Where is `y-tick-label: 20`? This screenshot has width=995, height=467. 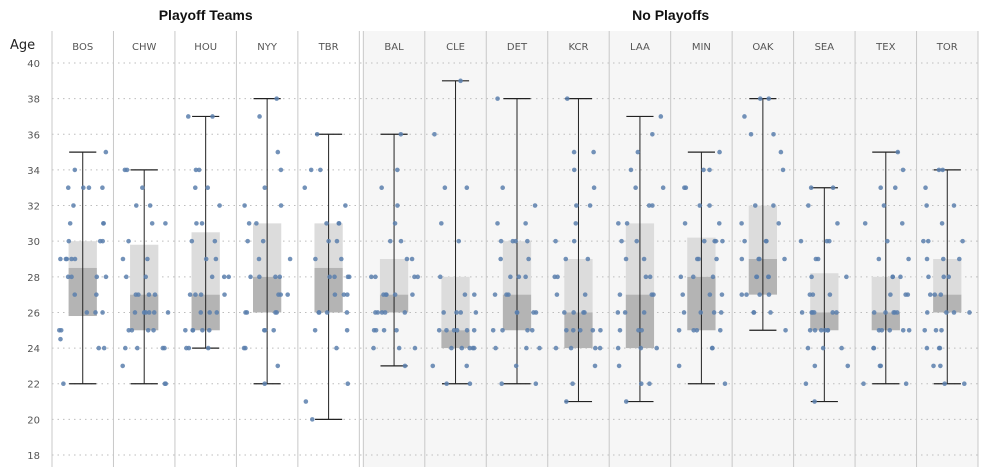 y-tick-label: 20 is located at coordinates (33, 420).